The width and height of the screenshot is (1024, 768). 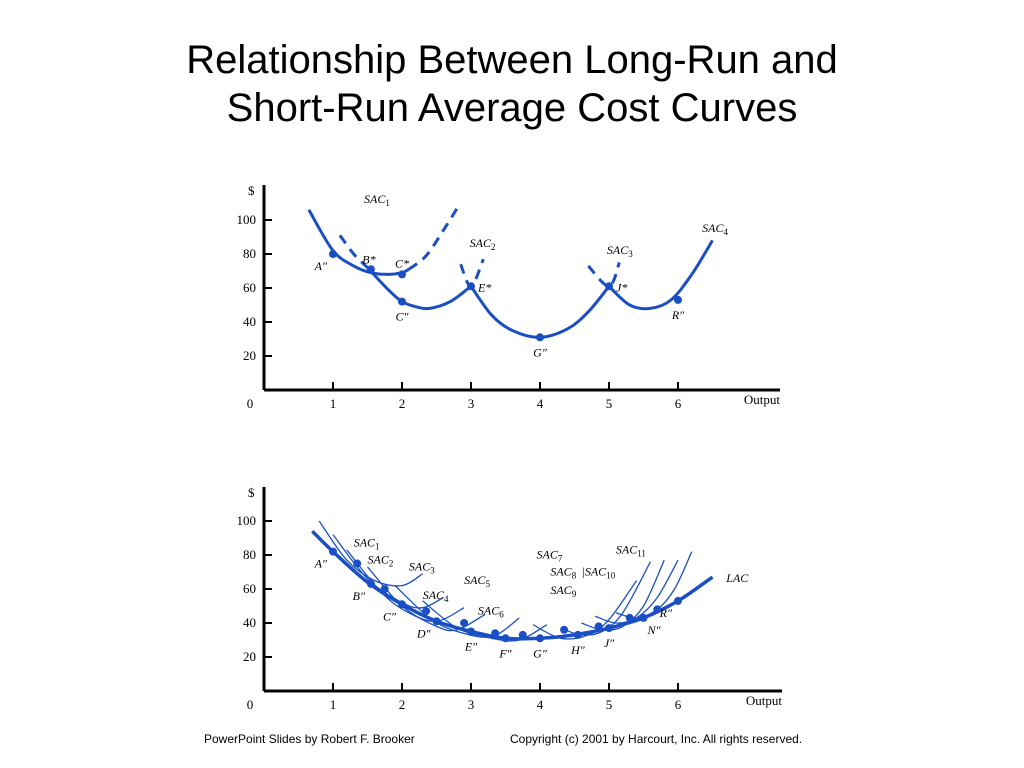 I want to click on x-tick-label: 5, so click(x=609, y=403).